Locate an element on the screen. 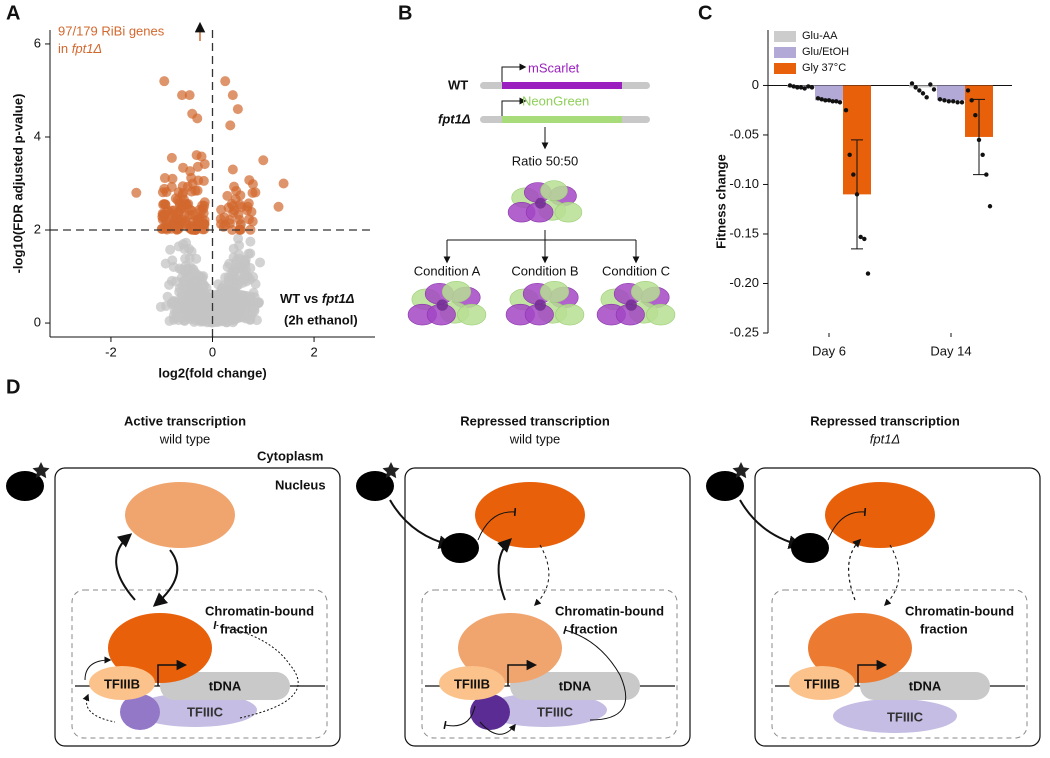  y-tick-label: -0.15 is located at coordinates (744, 232).